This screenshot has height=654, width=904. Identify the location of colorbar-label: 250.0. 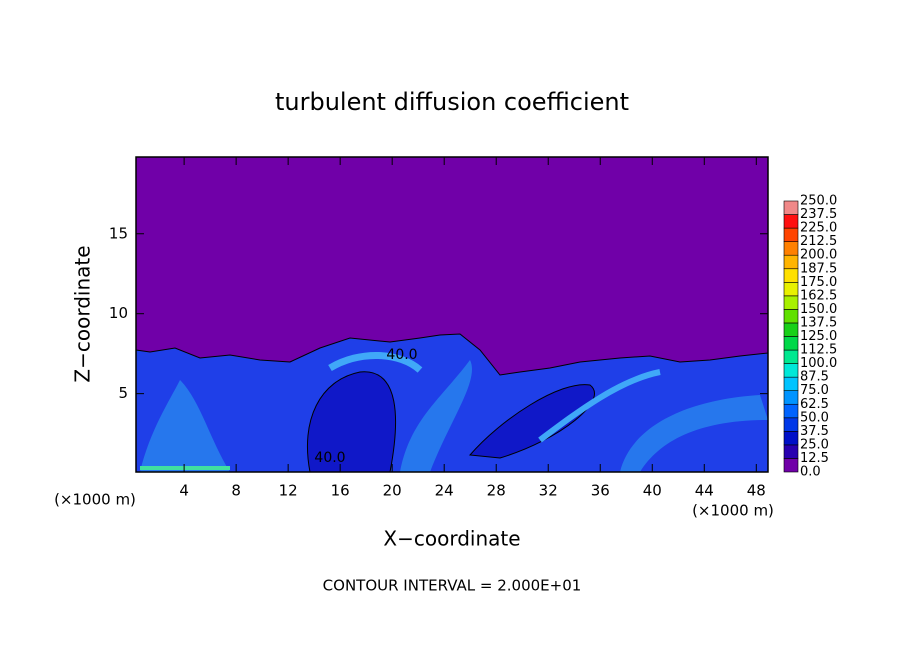
(818, 201).